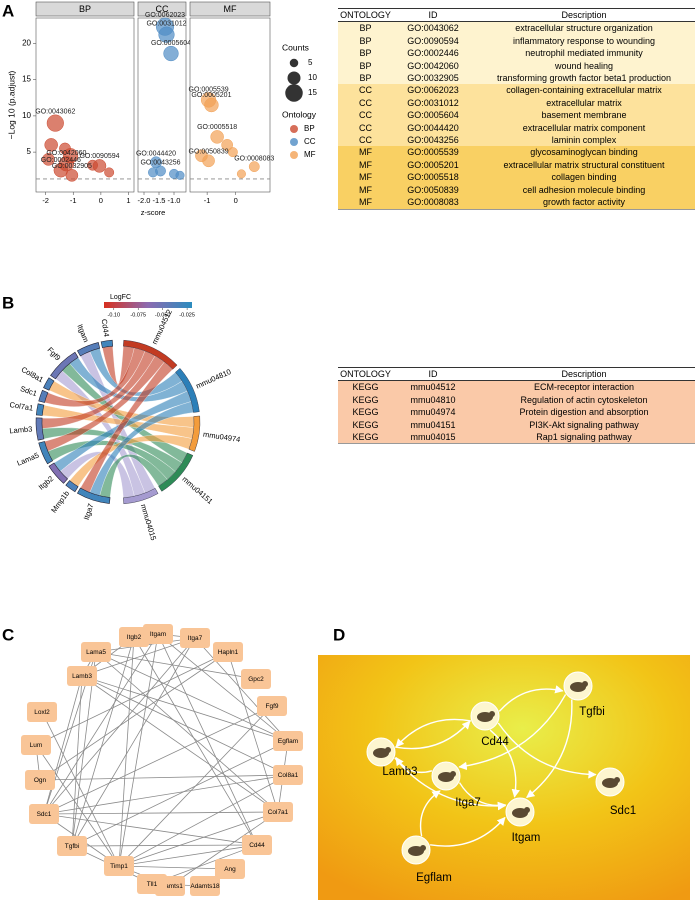 This screenshot has width=699, height=905. Describe the element at coordinates (217, 127) in the screenshot. I see `point-label: GO:0005518` at that location.